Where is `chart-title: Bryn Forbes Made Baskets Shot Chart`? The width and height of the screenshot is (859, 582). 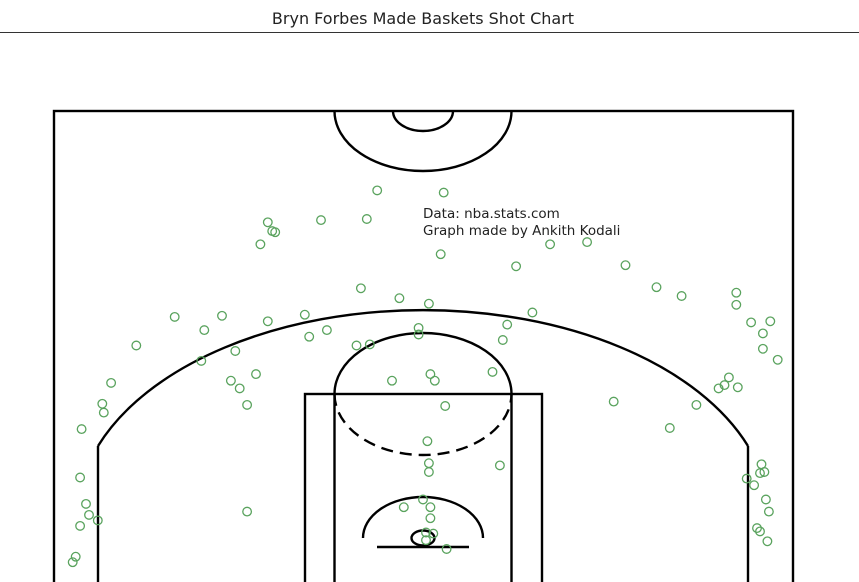 chart-title: Bryn Forbes Made Baskets Shot Chart is located at coordinates (423, 18).